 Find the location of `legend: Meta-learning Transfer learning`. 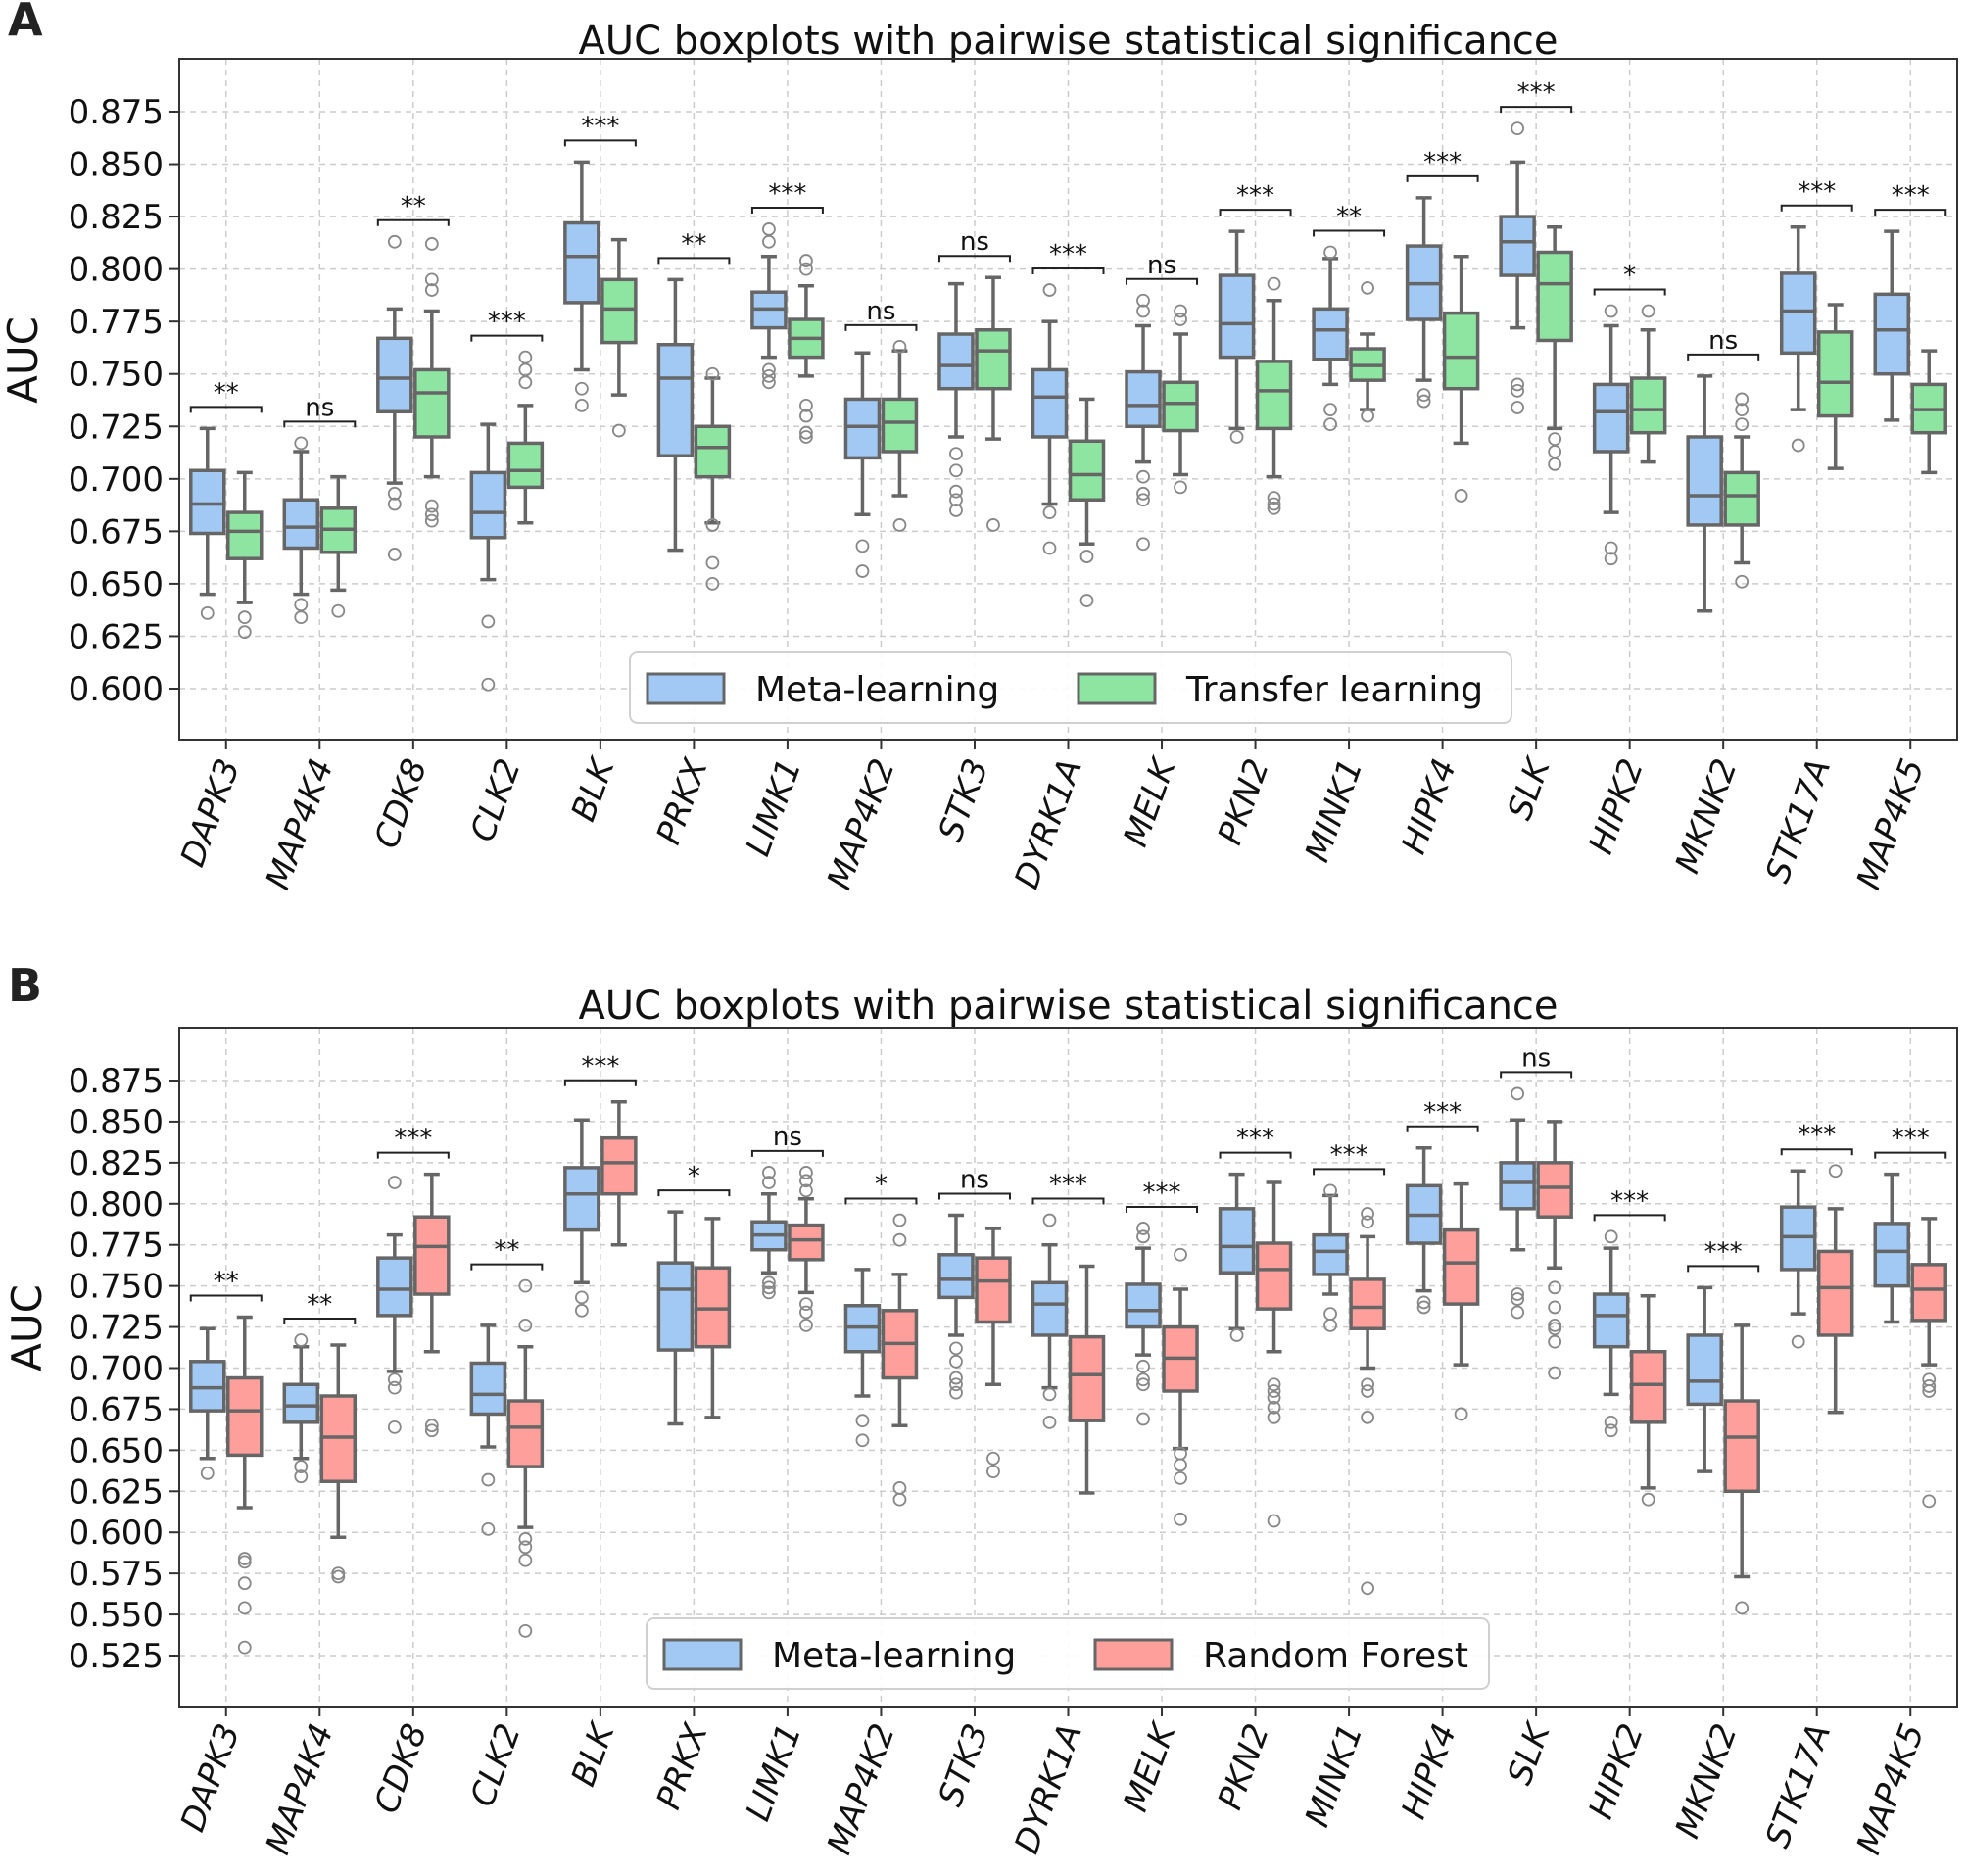

legend: Meta-learning Transfer learning is located at coordinates (1070, 688).